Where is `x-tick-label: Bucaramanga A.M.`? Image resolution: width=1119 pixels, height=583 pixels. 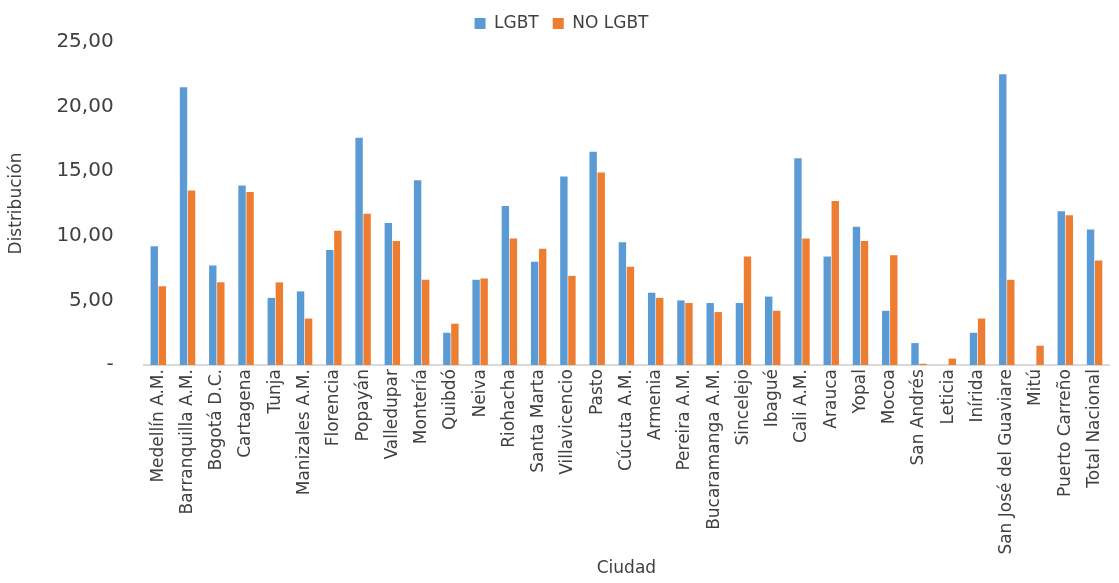
x-tick-label: Bucaramanga A.M. is located at coordinates (712, 449).